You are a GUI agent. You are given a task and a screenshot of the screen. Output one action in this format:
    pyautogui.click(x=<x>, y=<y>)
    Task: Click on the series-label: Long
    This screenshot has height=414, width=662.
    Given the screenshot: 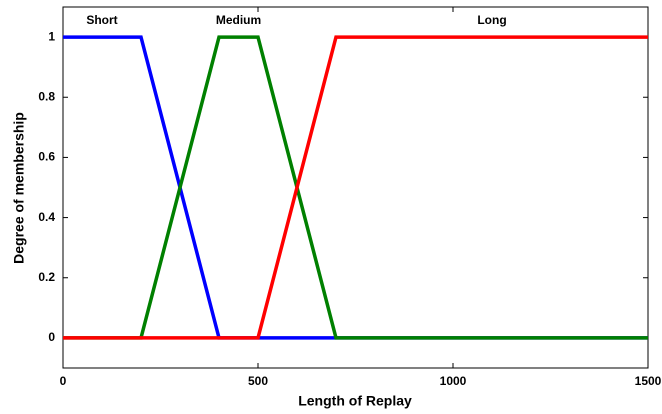 What is the action you would take?
    pyautogui.click(x=491, y=20)
    